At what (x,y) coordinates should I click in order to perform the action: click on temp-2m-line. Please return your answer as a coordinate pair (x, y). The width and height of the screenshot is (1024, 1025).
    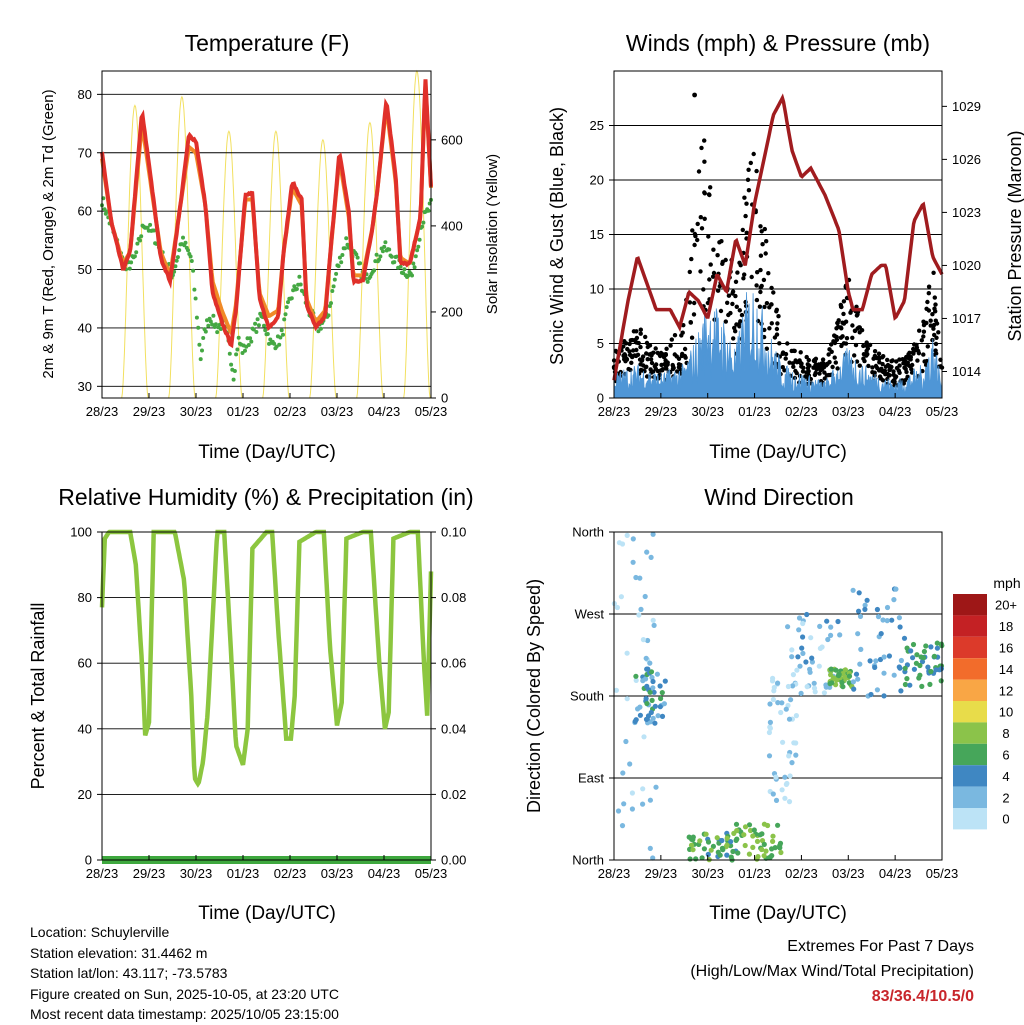
    Looking at the image, I should click on (266, 214).